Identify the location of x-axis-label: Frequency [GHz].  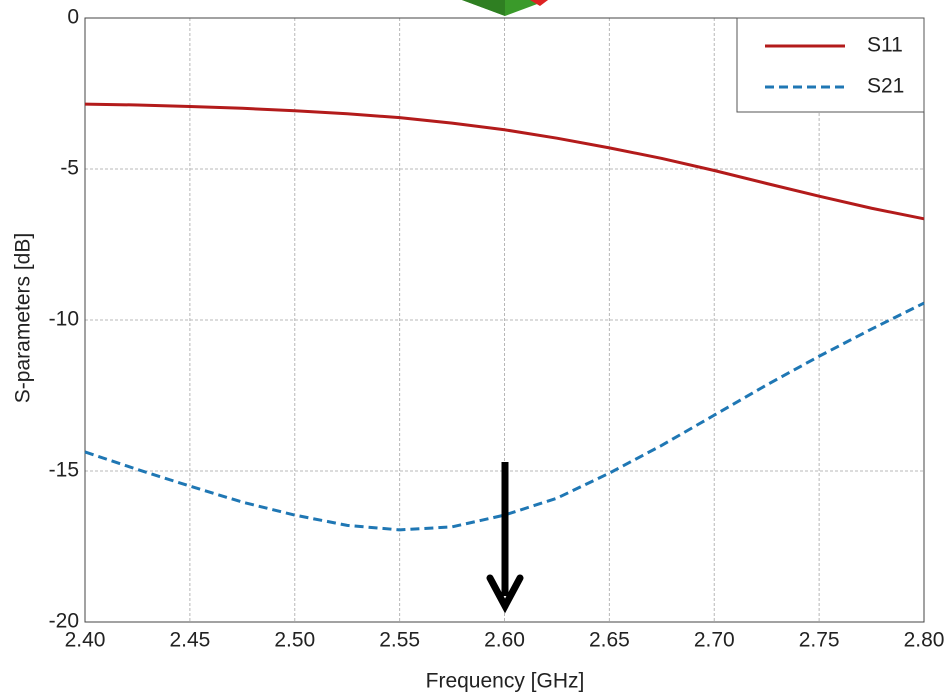
(505, 681).